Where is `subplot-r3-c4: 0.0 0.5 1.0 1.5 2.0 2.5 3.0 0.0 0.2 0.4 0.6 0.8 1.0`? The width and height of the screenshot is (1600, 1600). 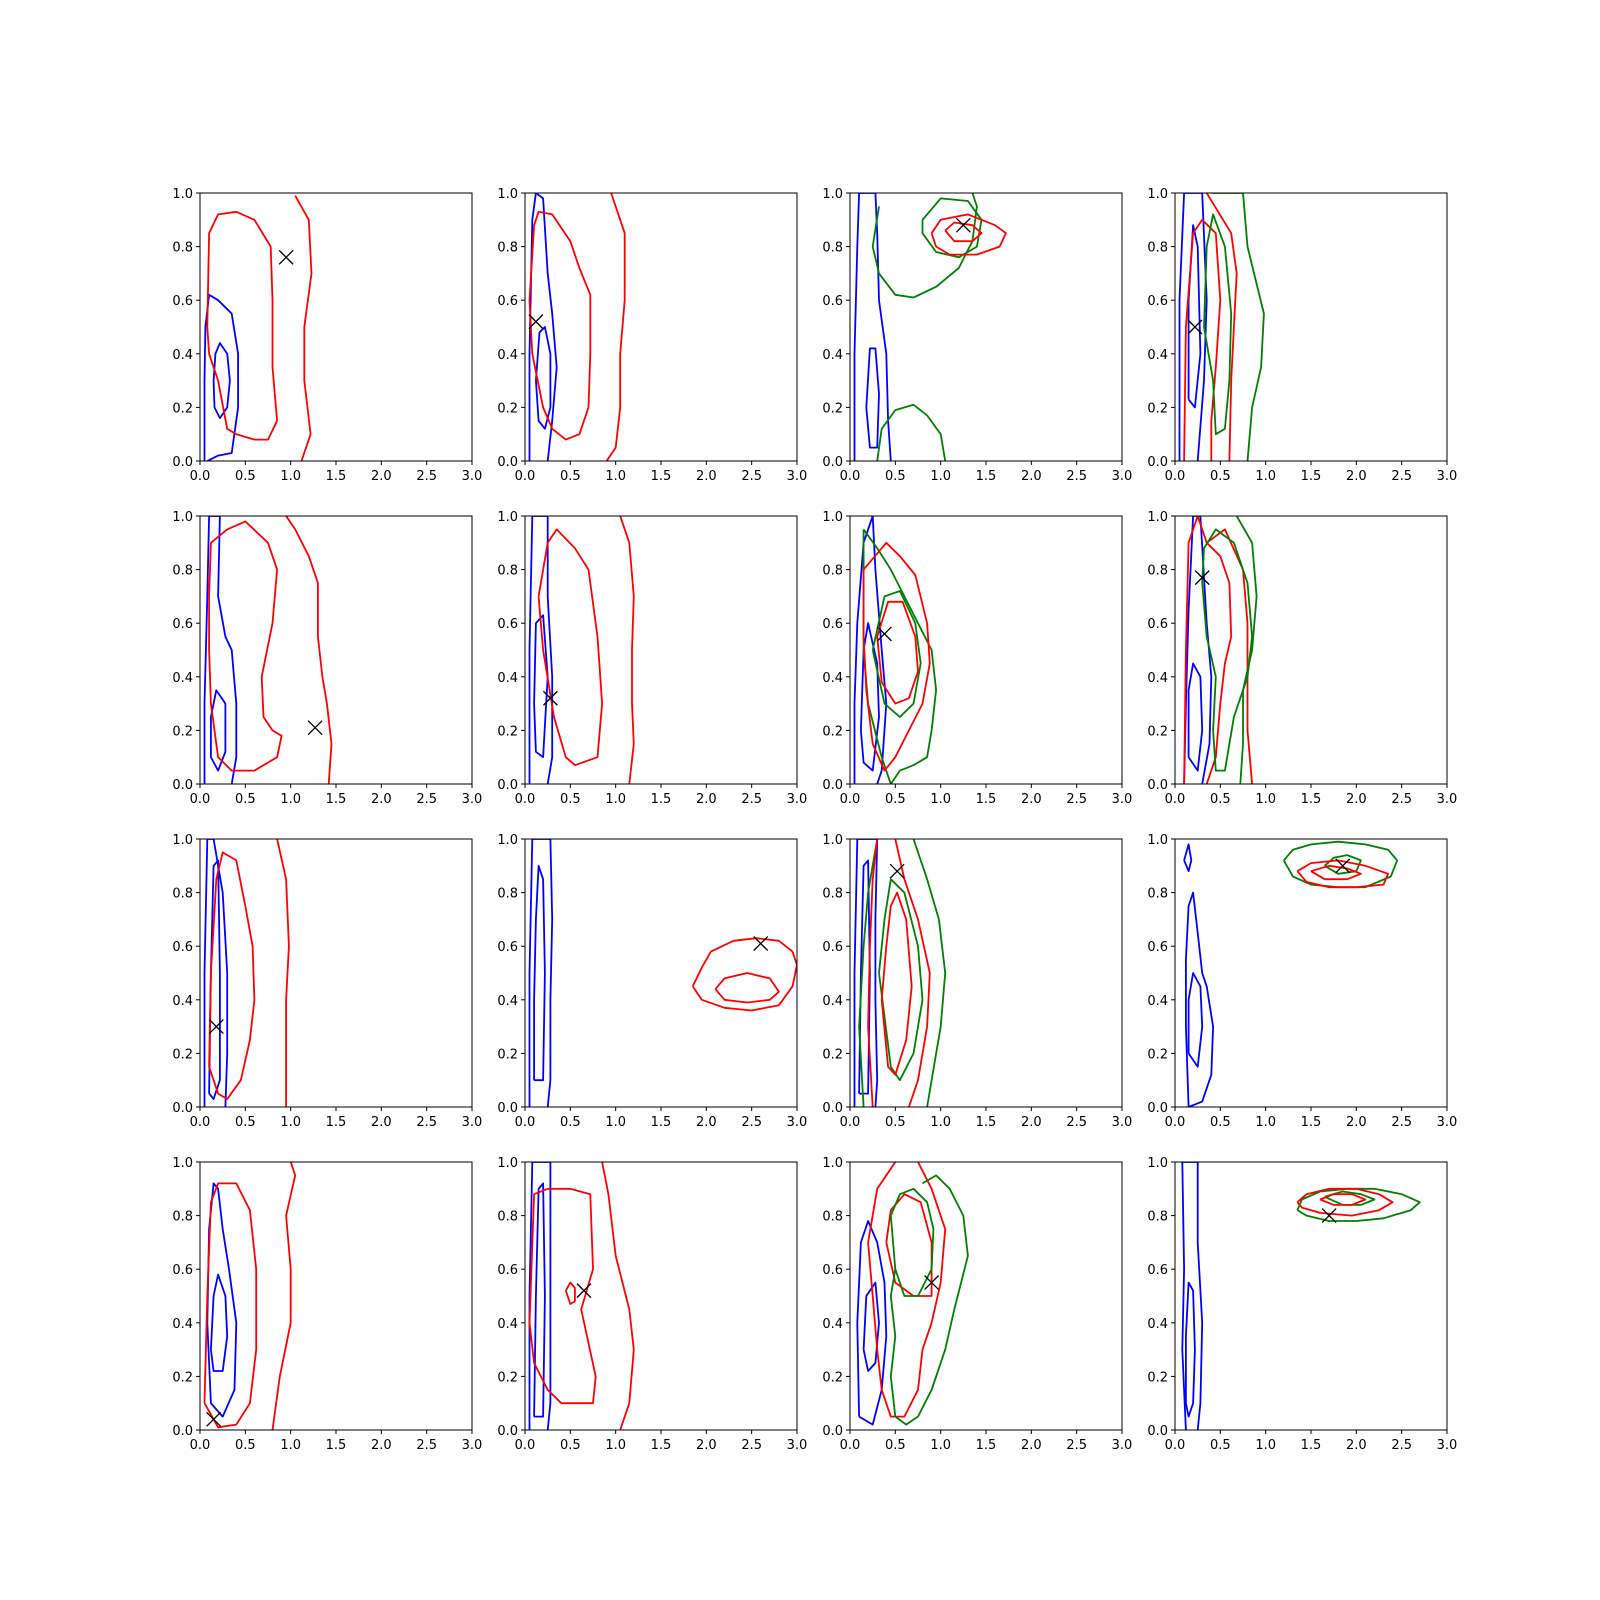
subplot-r3-c4: 0.0 0.5 1.0 1.5 2.0 2.5 3.0 0.0 0.2 0.4 0.6 0.8 1.0 is located at coordinates (1302, 981).